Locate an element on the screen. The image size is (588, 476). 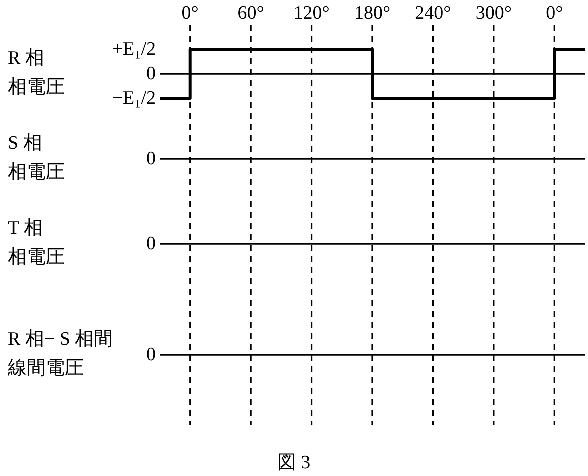
text: R 相− S 相間線間電圧 is located at coordinates (60, 353).